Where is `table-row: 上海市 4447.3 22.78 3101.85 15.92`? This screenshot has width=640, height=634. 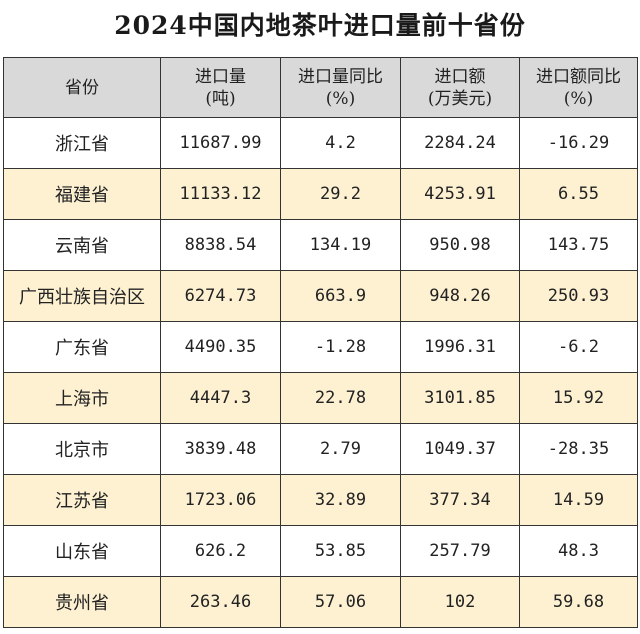
table-row: 上海市 4447.3 22.78 3101.85 15.92 is located at coordinates (320, 398).